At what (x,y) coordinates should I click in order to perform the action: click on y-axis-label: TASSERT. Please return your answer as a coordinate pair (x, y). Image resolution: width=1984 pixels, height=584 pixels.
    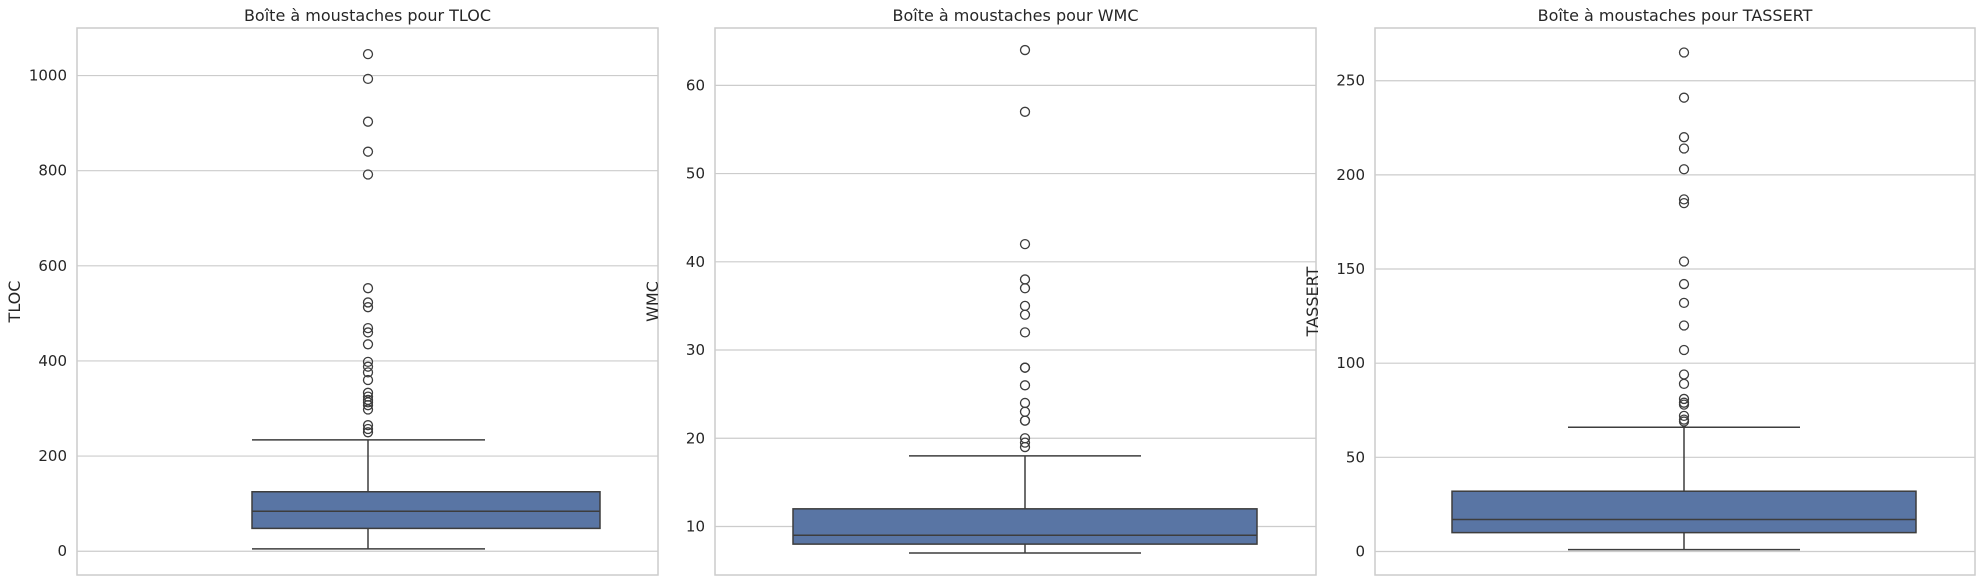
    Looking at the image, I should click on (1312, 301).